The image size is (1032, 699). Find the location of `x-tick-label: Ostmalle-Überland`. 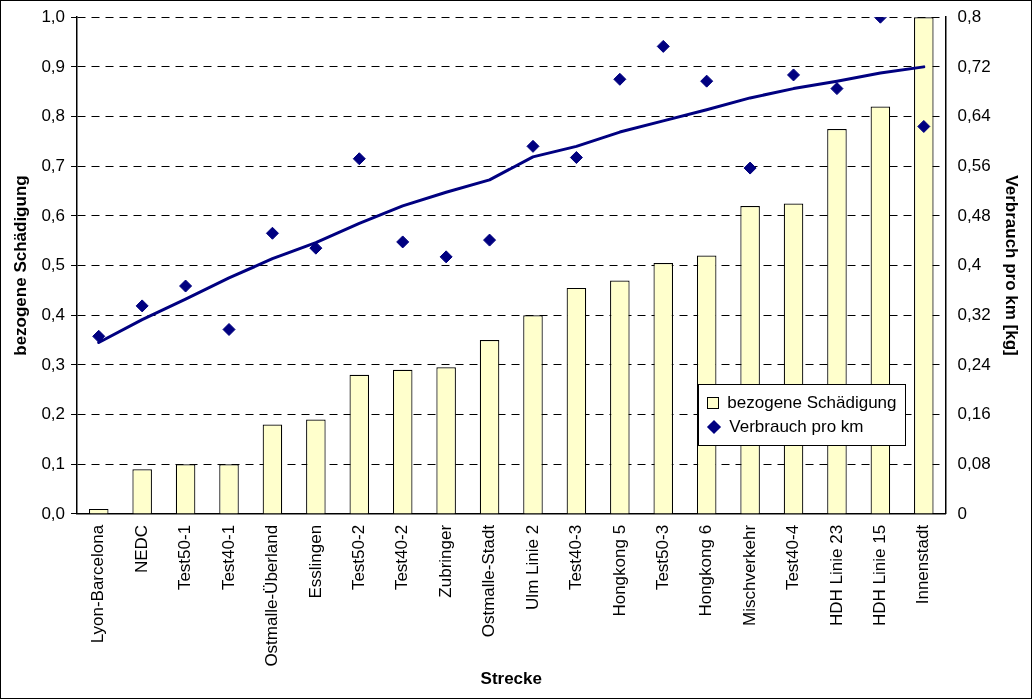

x-tick-label: Ostmalle-Überland is located at coordinates (272, 595).